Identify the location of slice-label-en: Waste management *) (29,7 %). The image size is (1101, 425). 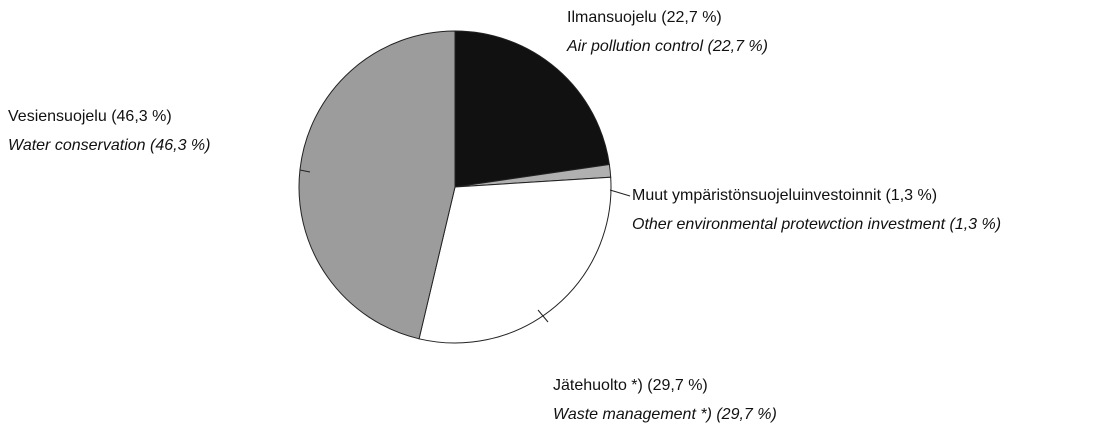
(665, 414).